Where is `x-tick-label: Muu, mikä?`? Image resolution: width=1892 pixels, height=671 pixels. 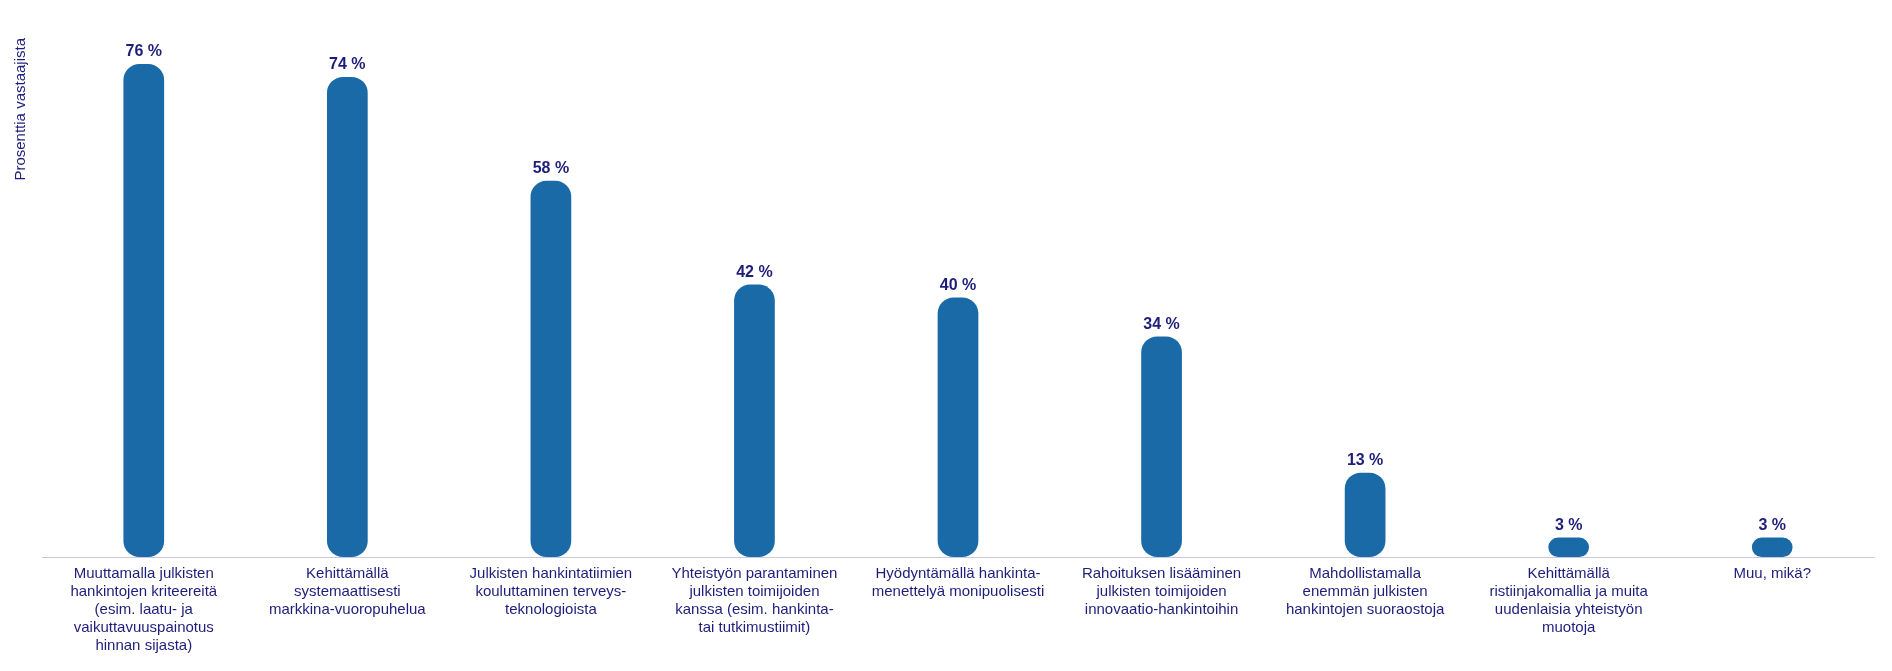
x-tick-label: Muu, mikä? is located at coordinates (1772, 573).